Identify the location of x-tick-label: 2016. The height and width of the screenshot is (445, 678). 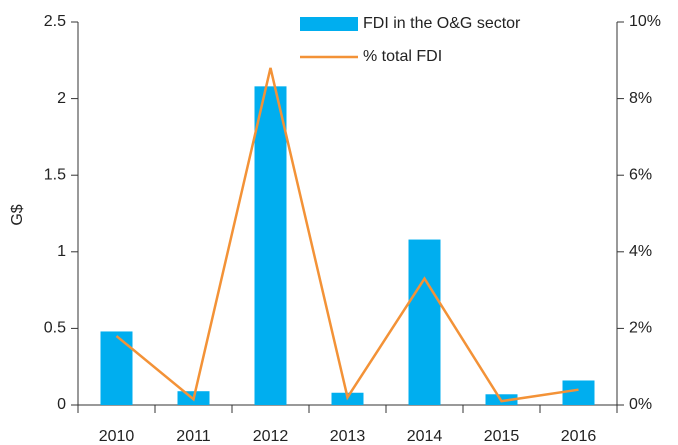
(579, 436).